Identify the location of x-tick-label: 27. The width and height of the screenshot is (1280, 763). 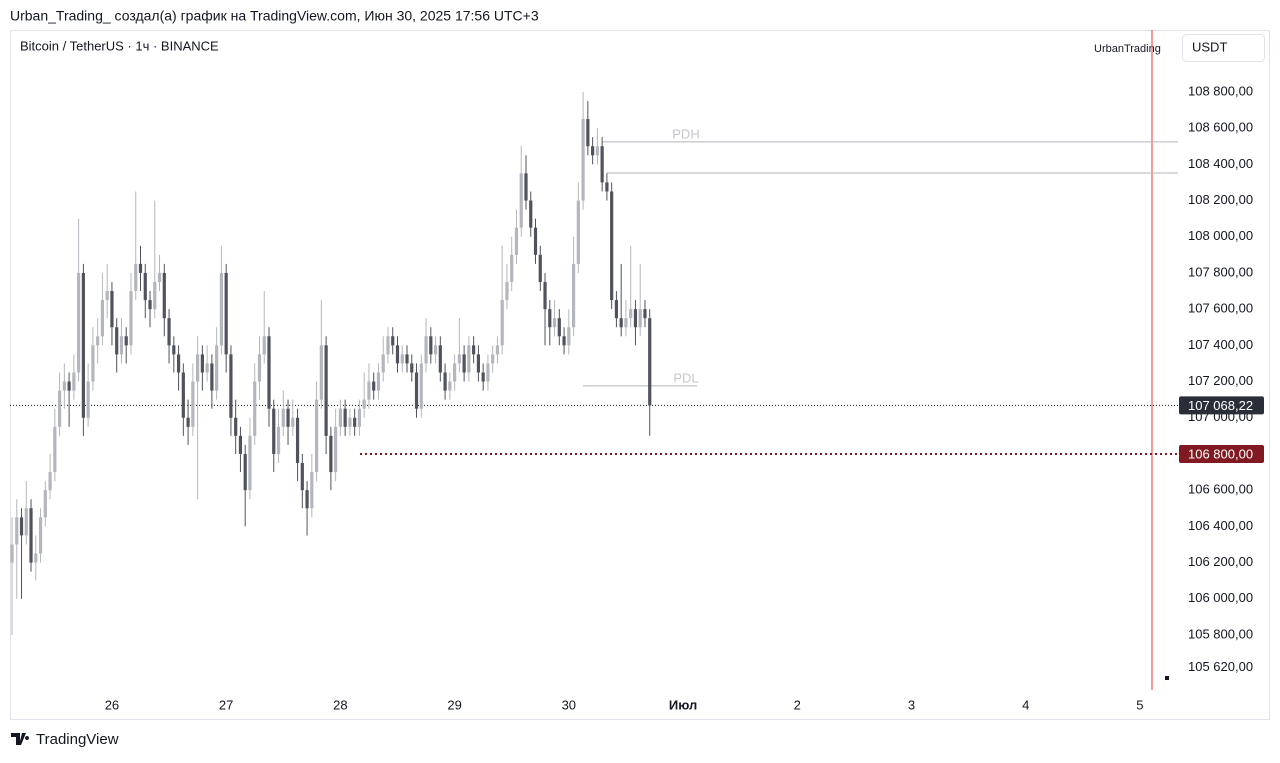
(226, 704).